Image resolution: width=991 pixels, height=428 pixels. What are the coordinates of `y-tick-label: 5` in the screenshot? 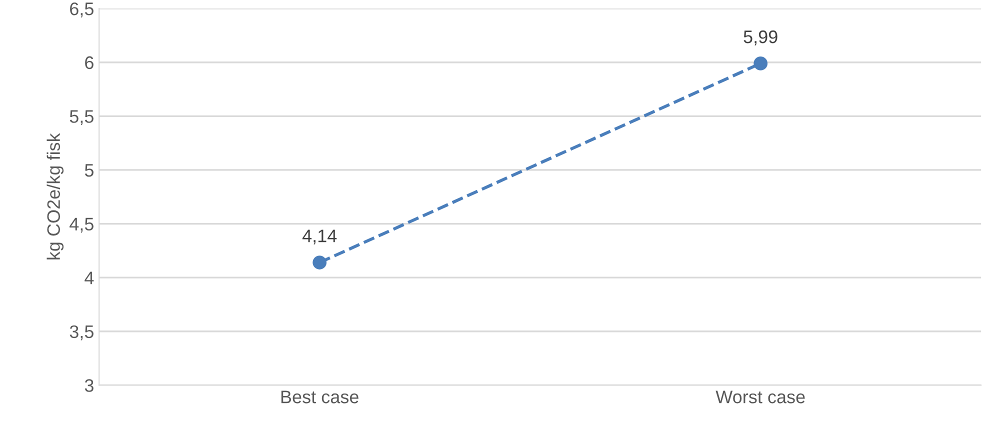 It's located at (89, 170).